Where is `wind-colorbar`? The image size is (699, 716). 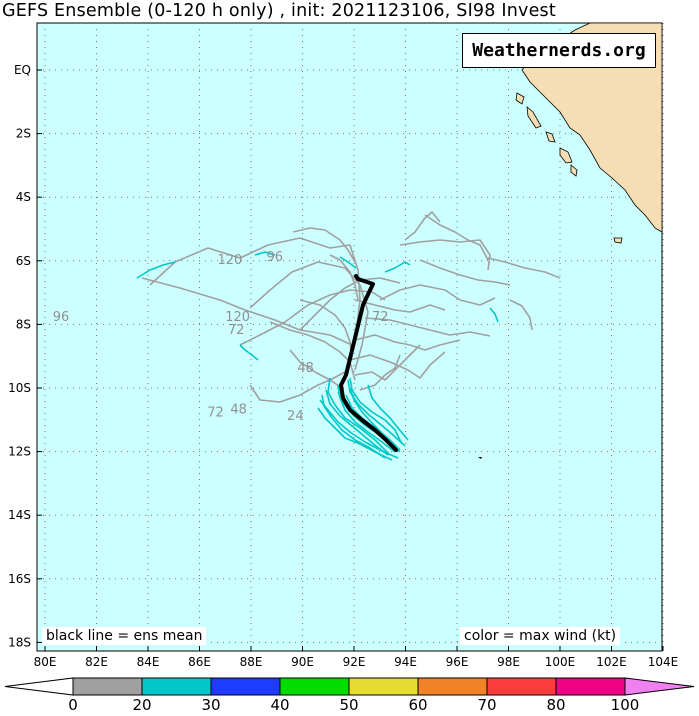 wind-colorbar is located at coordinates (349, 686).